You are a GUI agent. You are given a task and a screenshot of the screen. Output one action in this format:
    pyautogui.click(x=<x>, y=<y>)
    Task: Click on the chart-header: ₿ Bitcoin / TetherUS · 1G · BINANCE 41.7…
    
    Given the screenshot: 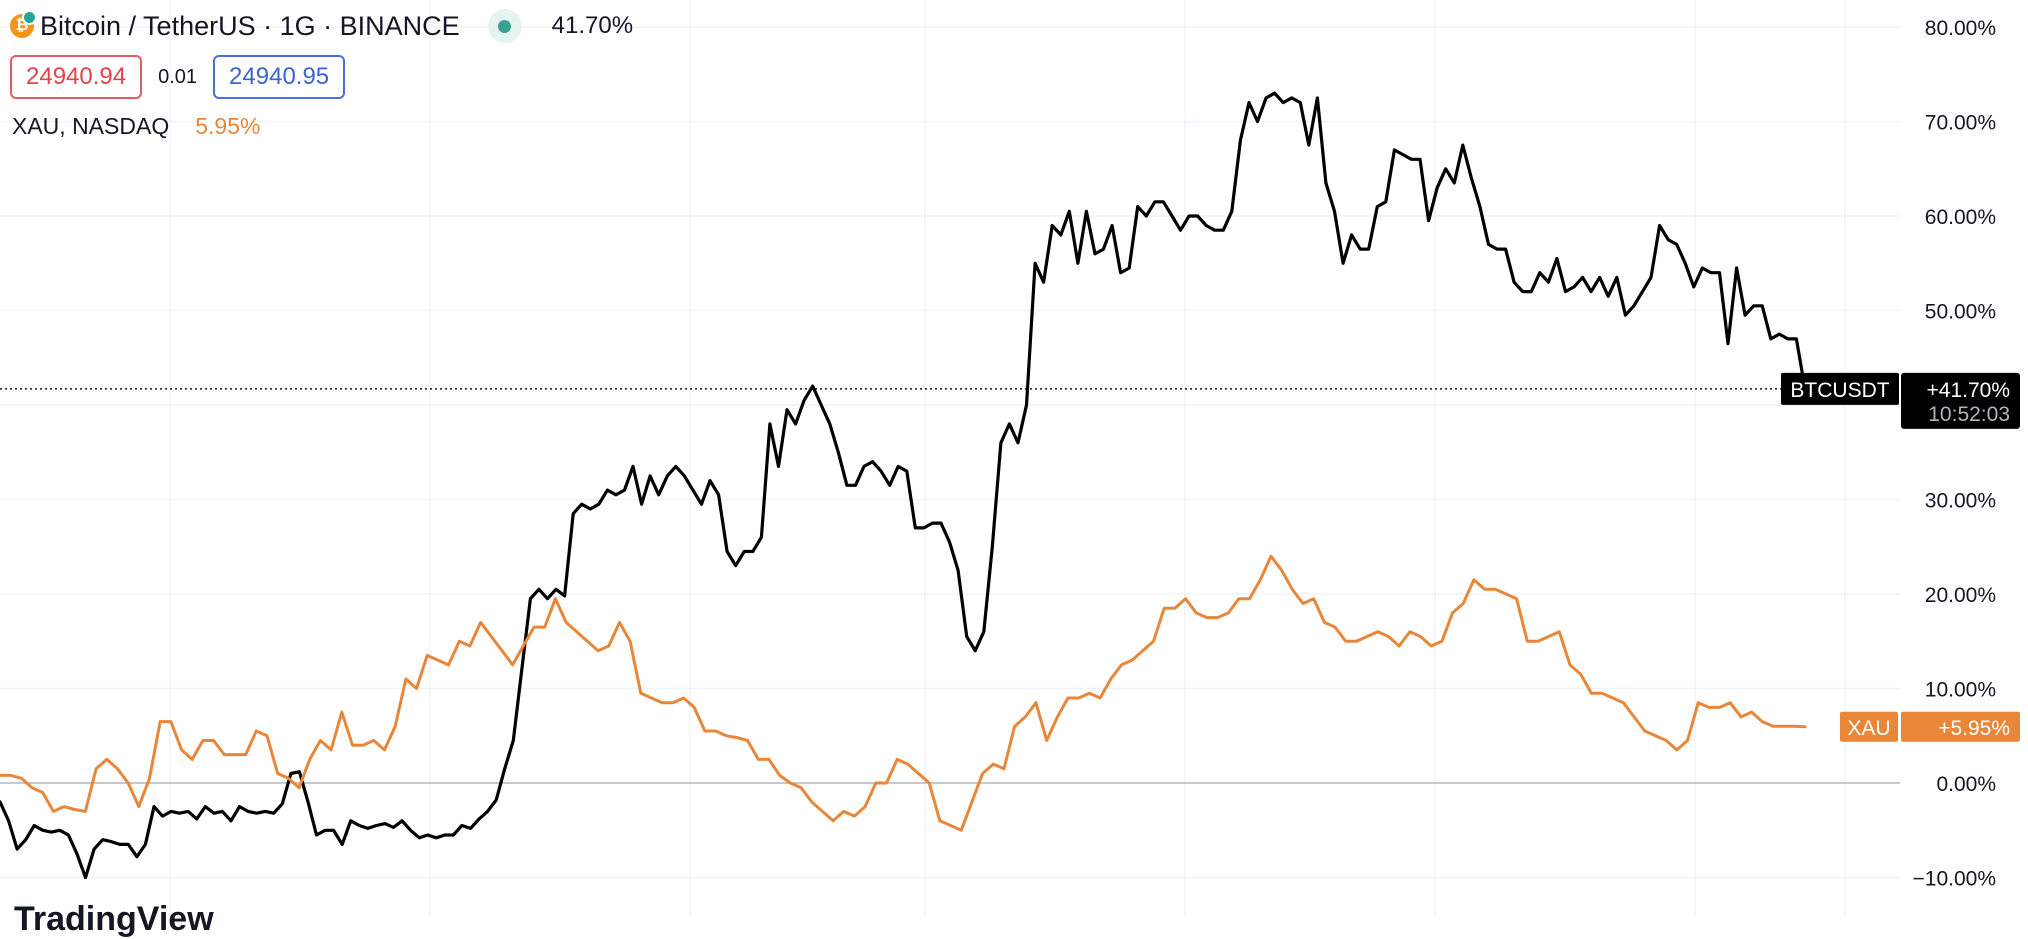 What is the action you would take?
    pyautogui.click(x=940, y=75)
    